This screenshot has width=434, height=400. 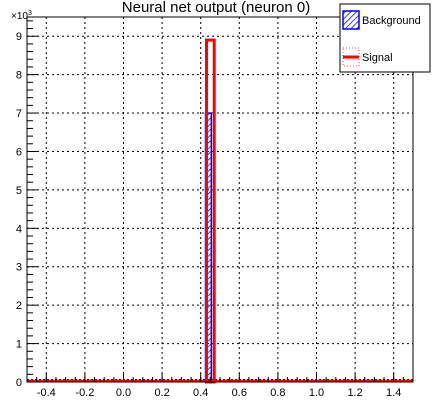 What do you see at coordinates (84, 393) in the screenshot?
I see `x-tick-label: -0.2` at bounding box center [84, 393].